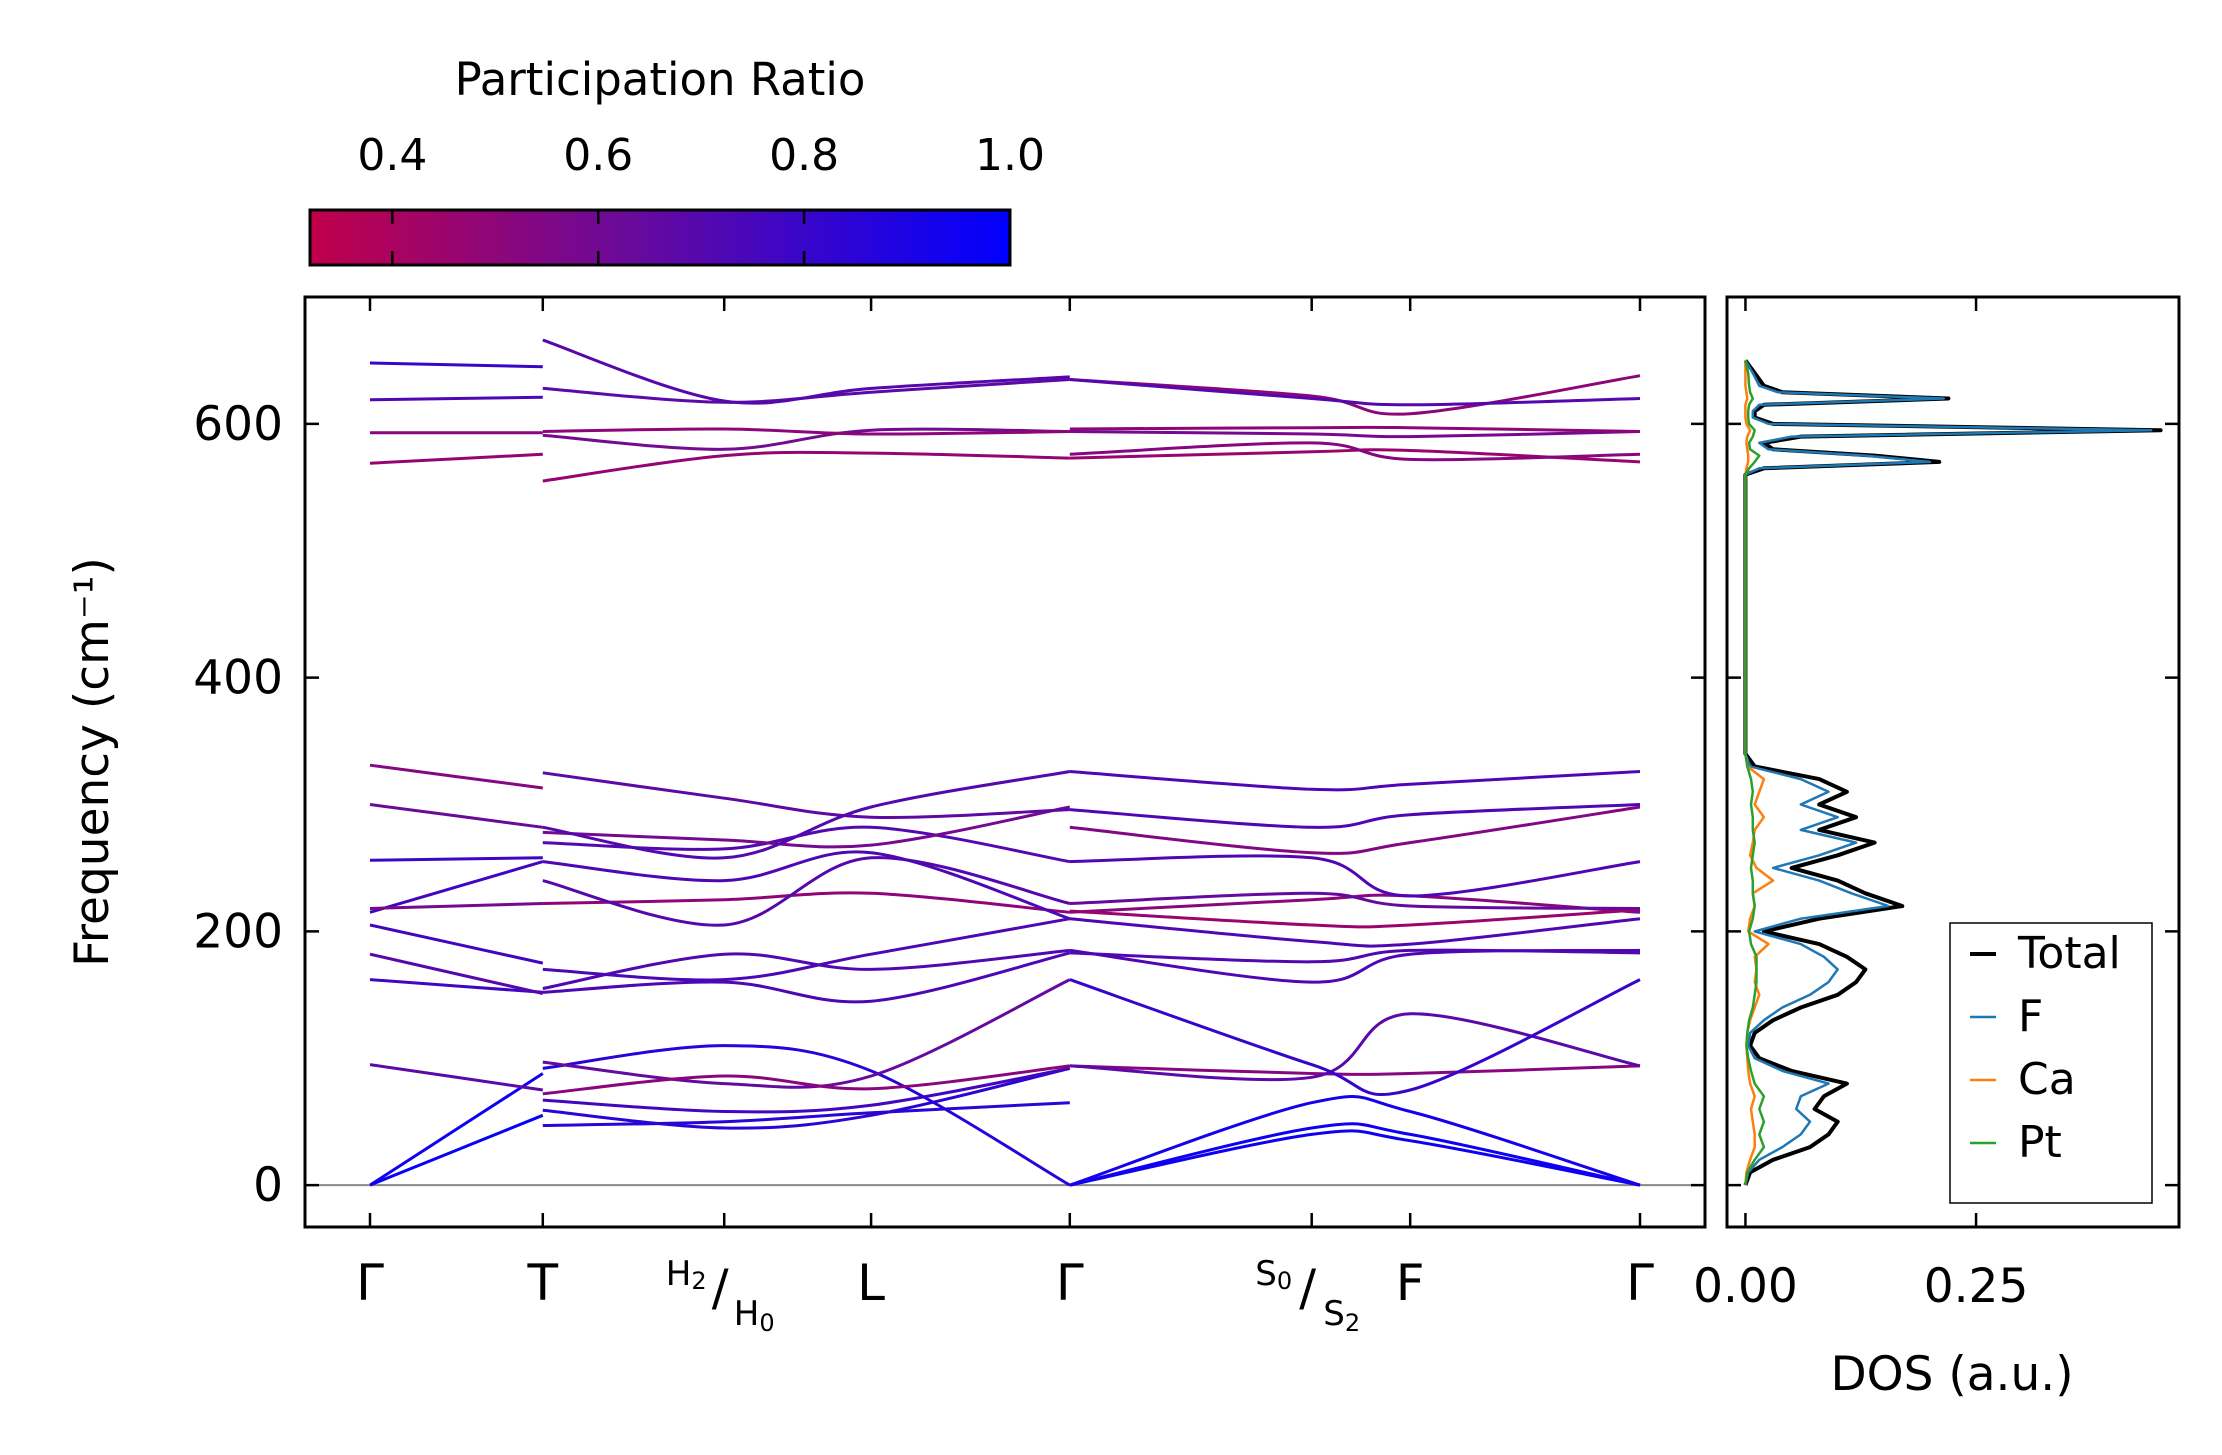 This screenshot has width=2222, height=1455. I want to click on dos-x-tick-label: 0.25, so click(1976, 1286).